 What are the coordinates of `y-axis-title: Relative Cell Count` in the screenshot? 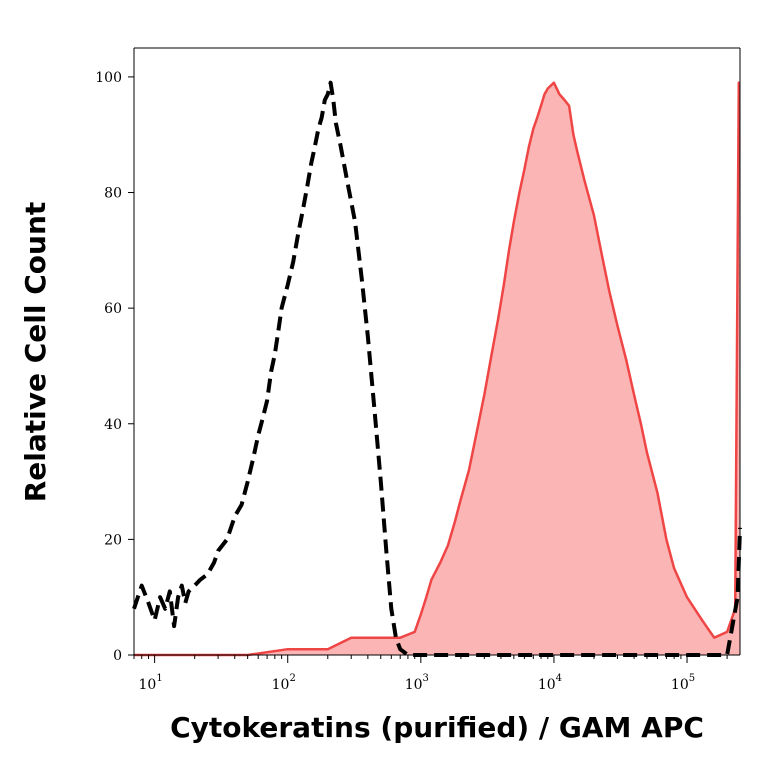 It's located at (35, 352).